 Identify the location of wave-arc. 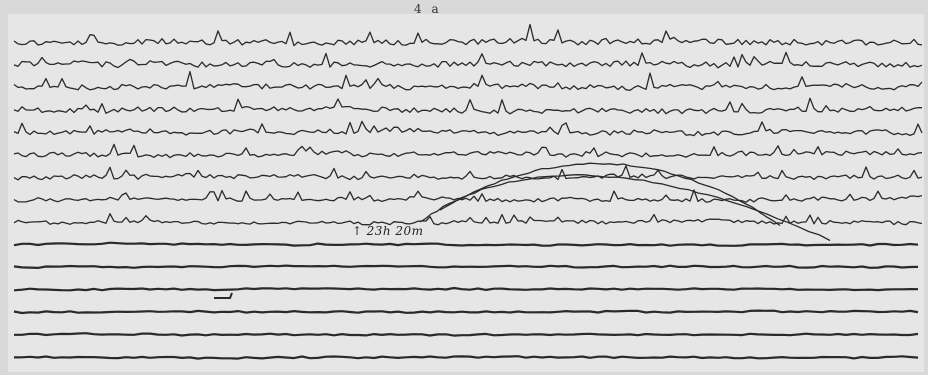
(610, 194).